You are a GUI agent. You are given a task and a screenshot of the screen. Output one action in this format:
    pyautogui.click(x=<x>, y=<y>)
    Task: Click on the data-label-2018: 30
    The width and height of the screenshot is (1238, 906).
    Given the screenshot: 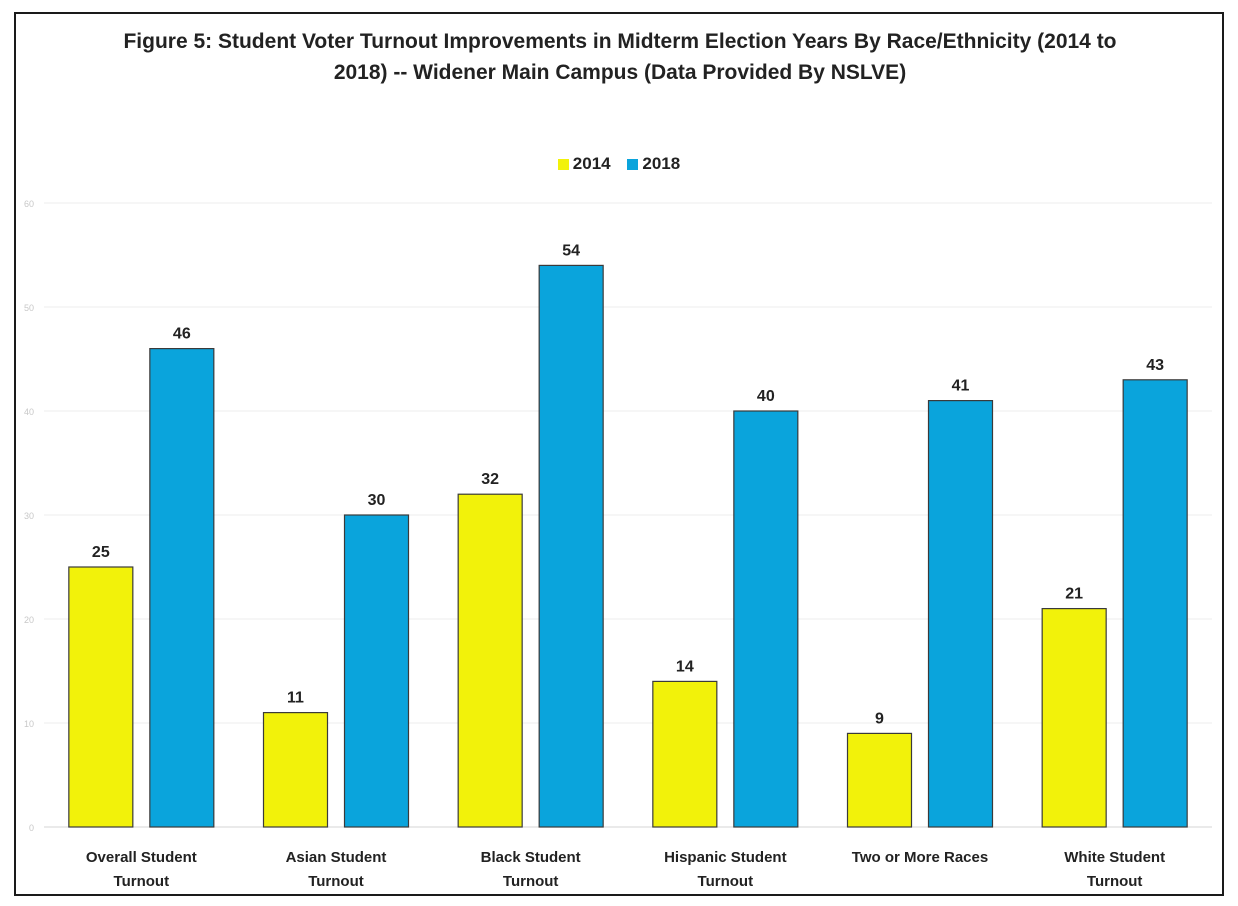 What is the action you would take?
    pyautogui.click(x=377, y=500)
    